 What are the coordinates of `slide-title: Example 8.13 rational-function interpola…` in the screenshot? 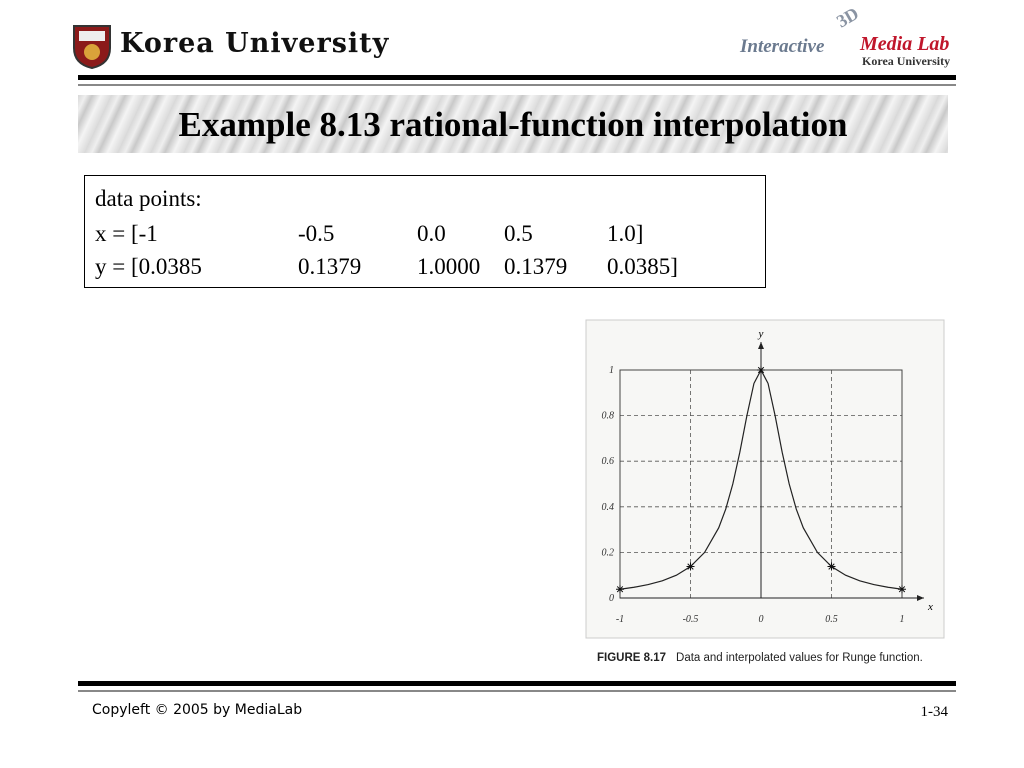 It's located at (513, 124).